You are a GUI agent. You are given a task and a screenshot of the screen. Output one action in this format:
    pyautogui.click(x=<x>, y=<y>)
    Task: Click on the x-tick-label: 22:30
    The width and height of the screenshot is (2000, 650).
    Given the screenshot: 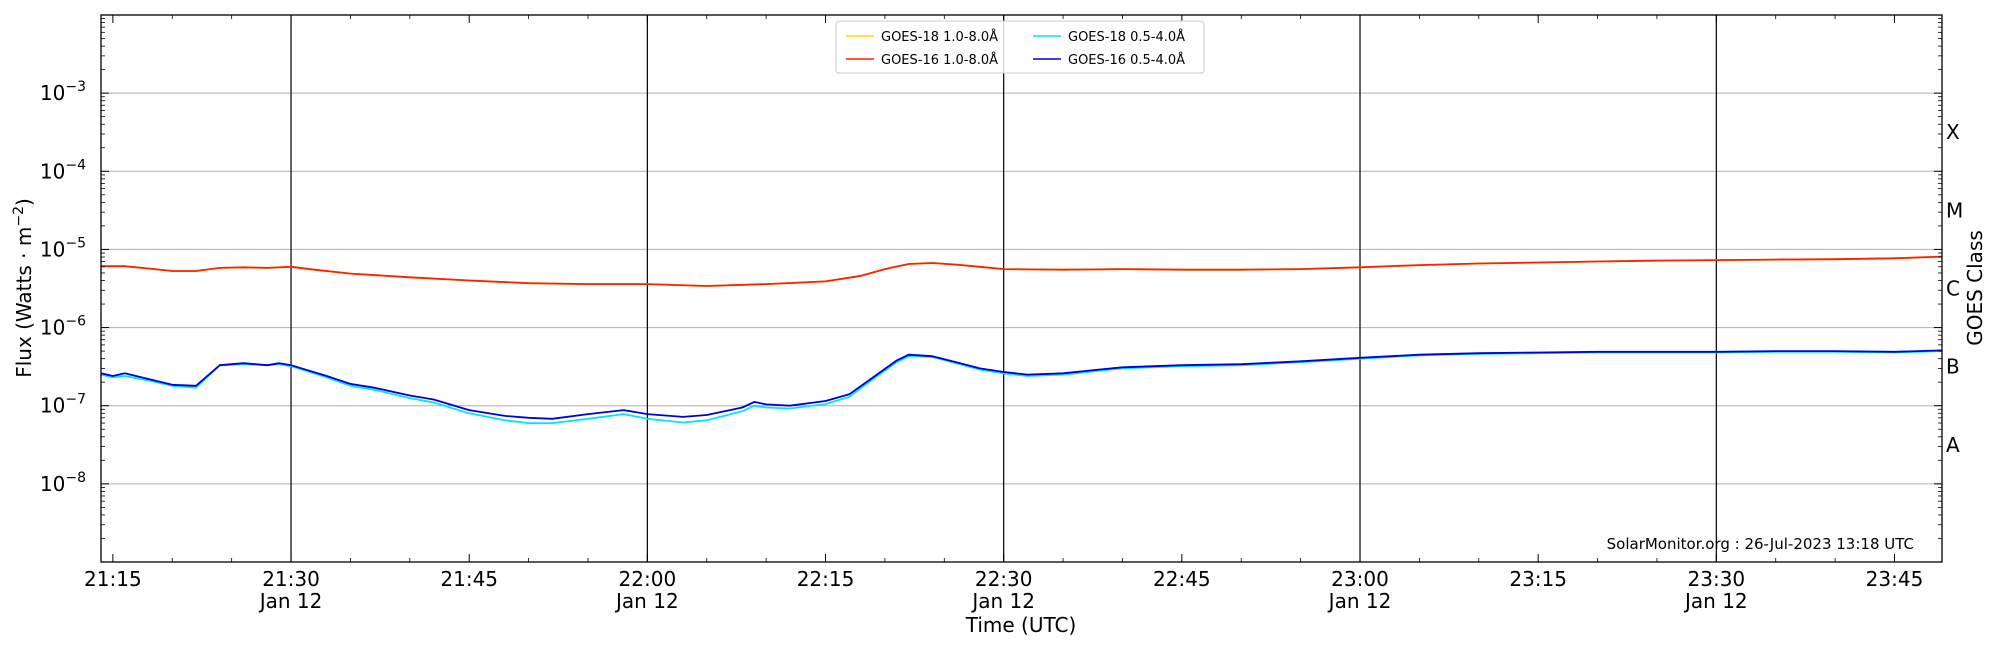 What is the action you would take?
    pyautogui.click(x=1004, y=579)
    